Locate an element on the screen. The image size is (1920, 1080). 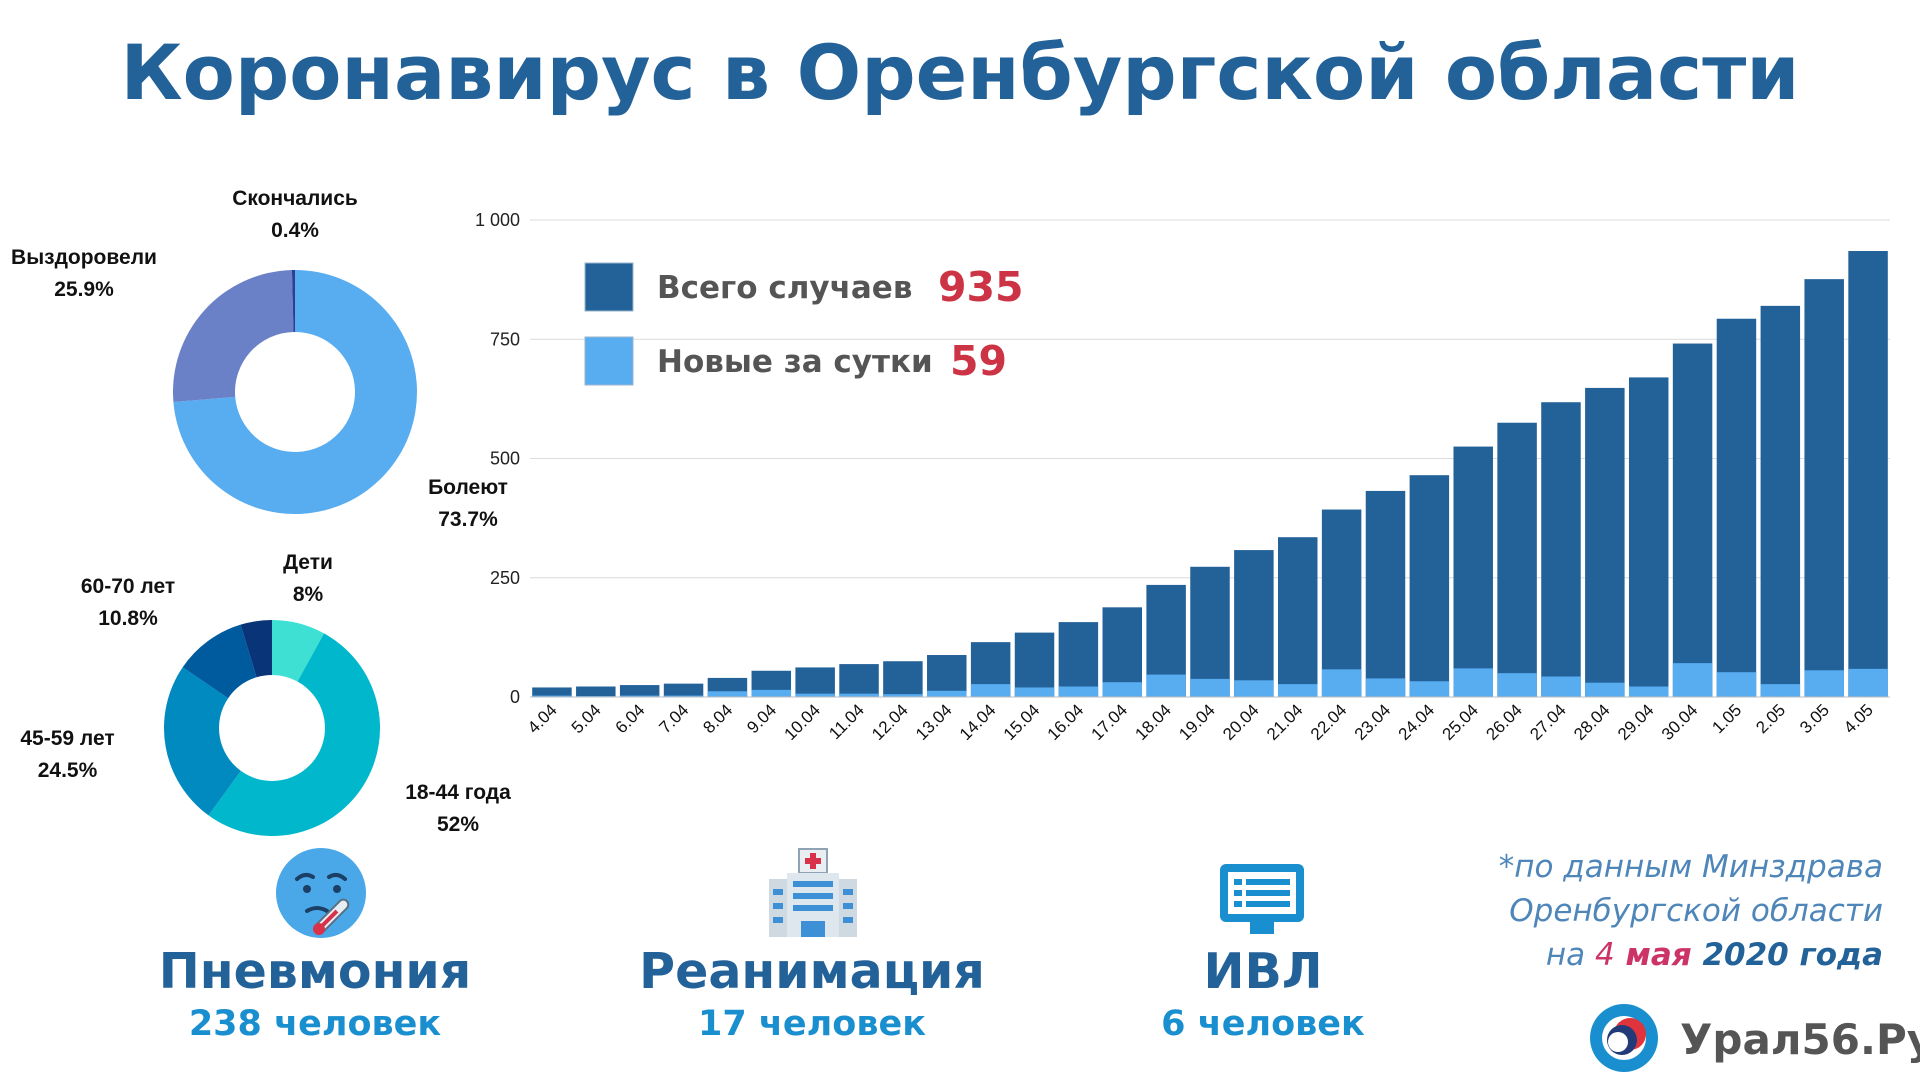
x-tick-label: 5.04 is located at coordinates (586, 718).